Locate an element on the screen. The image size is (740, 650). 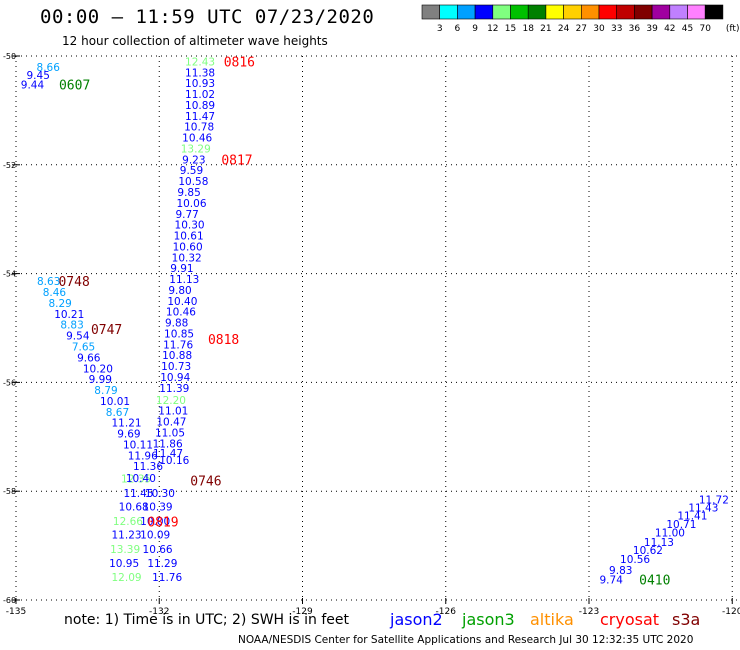
swh-value: 10.78 is located at coordinates (199, 128).